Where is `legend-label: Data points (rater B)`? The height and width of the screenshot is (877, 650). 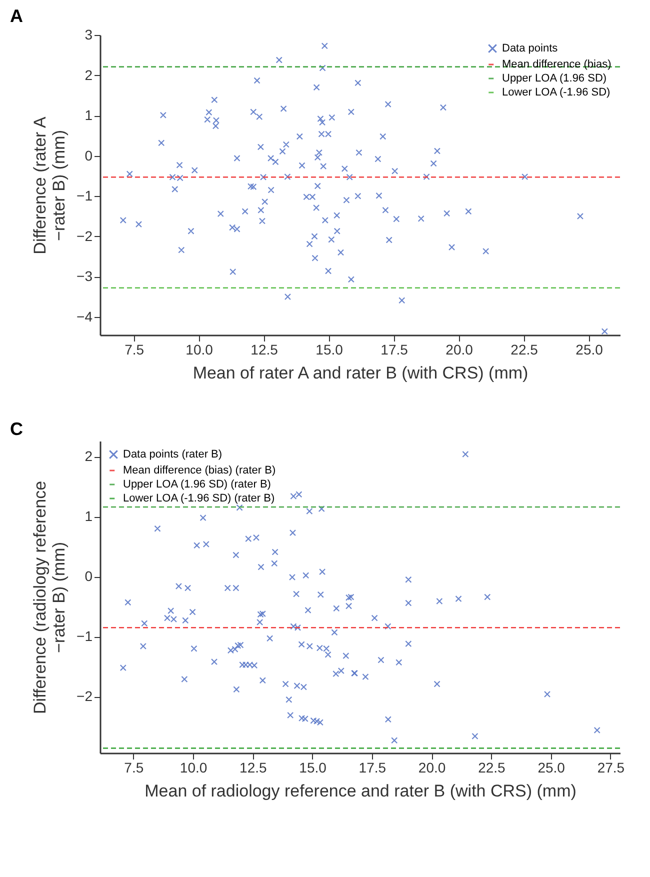
legend-label: Data points (rater B) is located at coordinates (172, 454).